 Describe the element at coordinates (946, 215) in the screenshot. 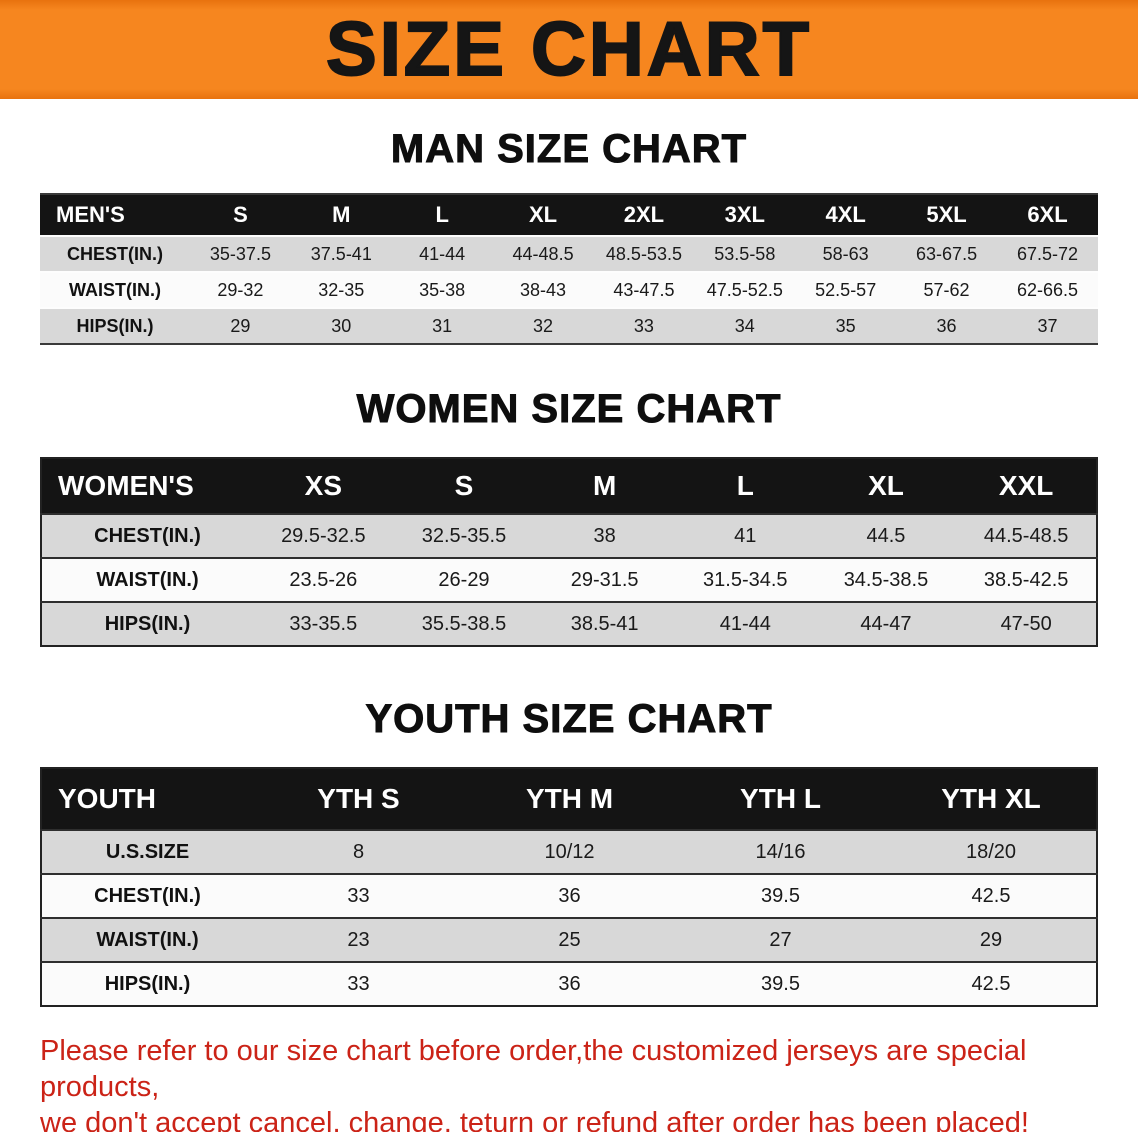

I see `size-column-header: 5XL` at that location.